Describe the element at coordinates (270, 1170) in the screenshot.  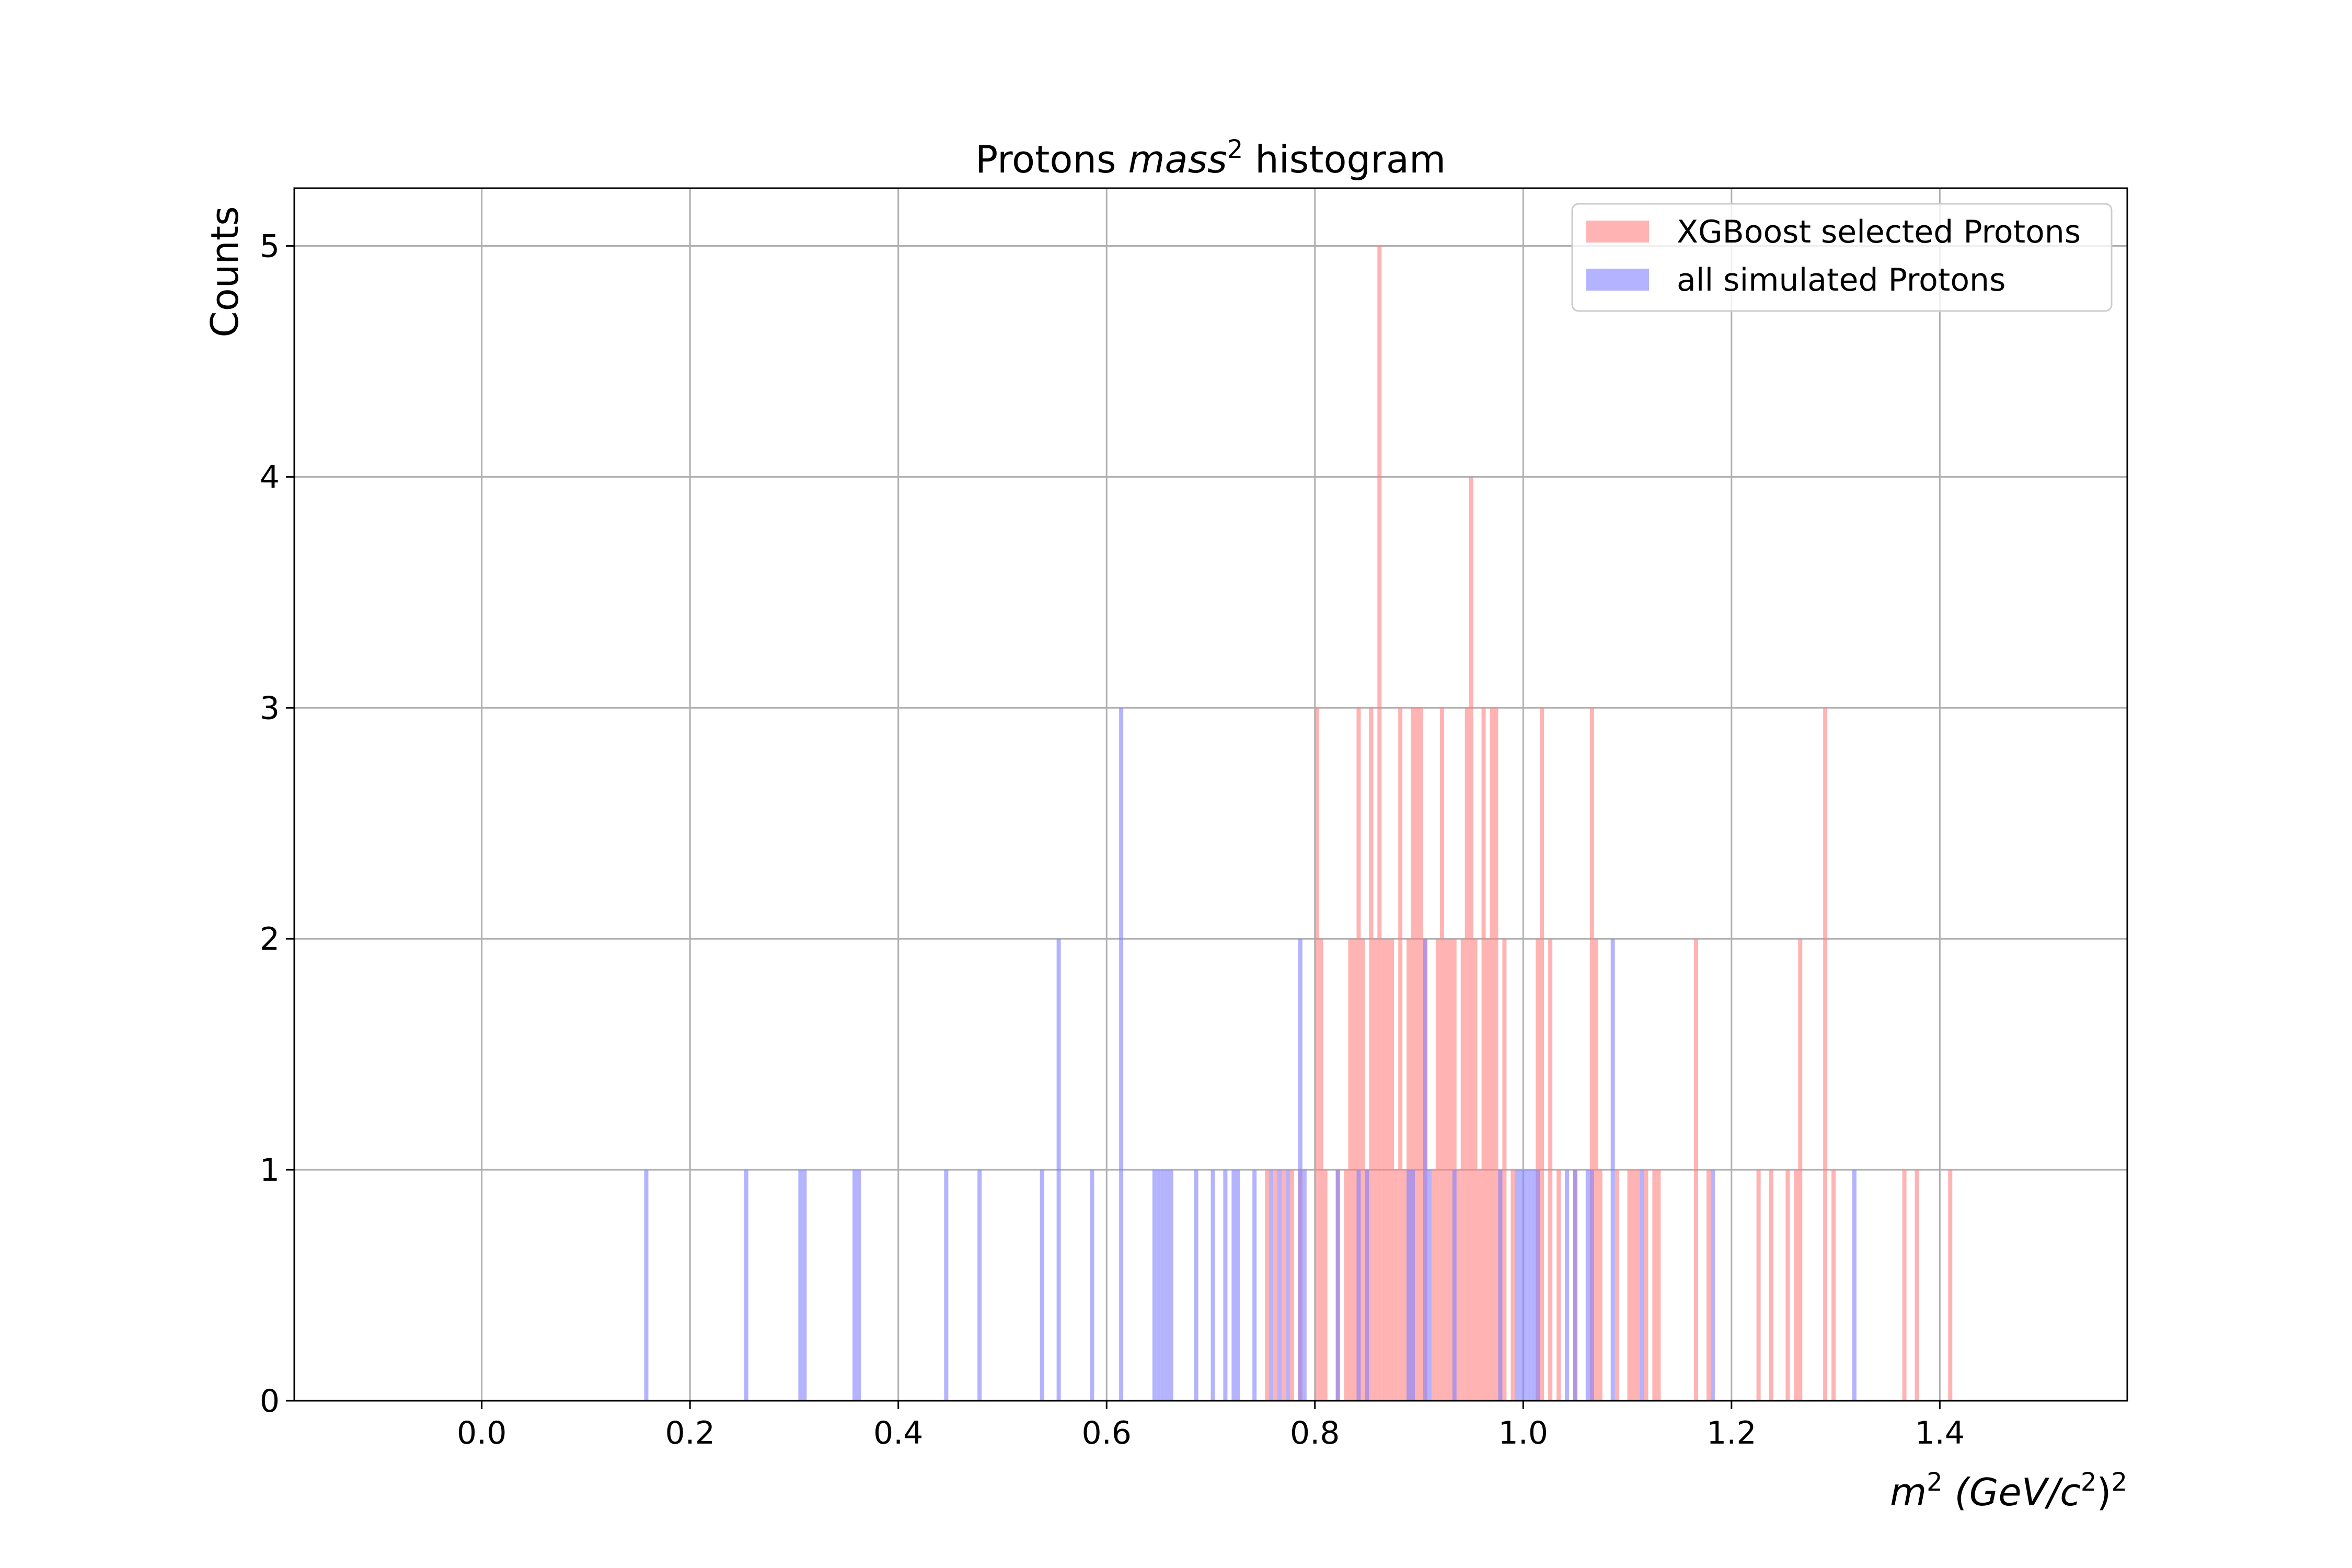
I see `y-tick-label: 1` at that location.